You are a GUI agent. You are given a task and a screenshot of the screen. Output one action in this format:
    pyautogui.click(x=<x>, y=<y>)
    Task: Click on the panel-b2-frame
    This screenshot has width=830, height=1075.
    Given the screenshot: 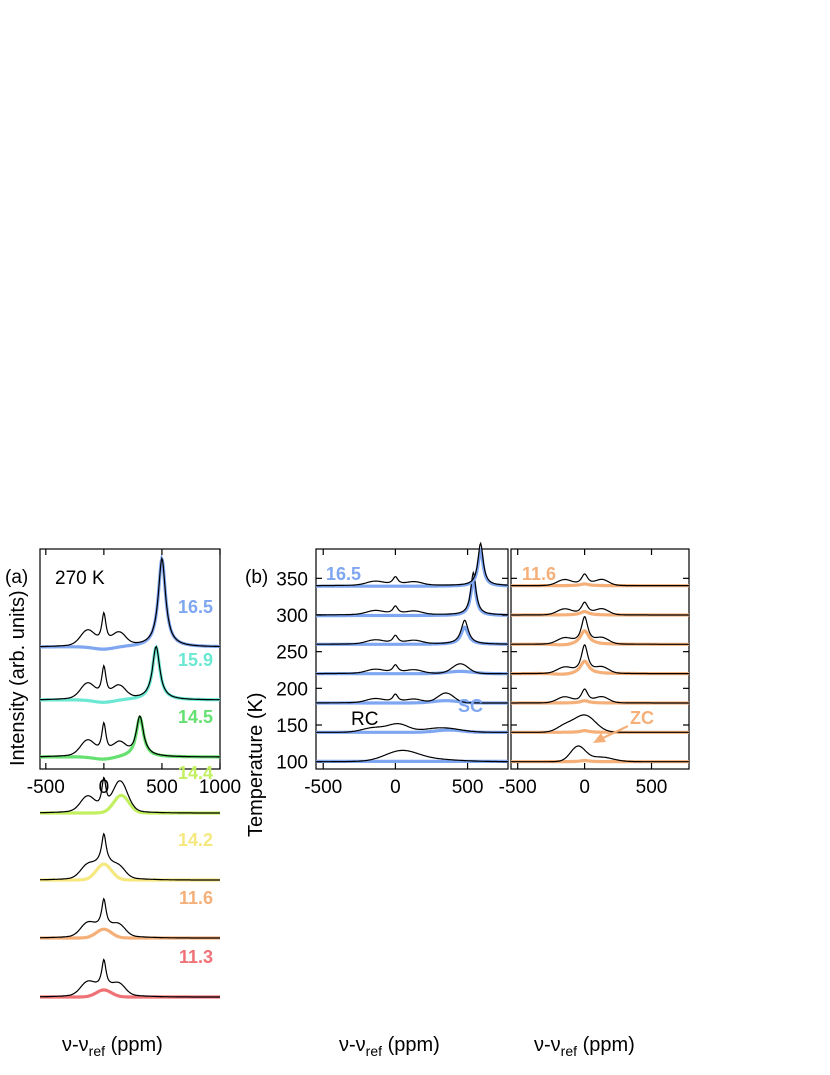 What is the action you would take?
    pyautogui.click(x=600, y=659)
    